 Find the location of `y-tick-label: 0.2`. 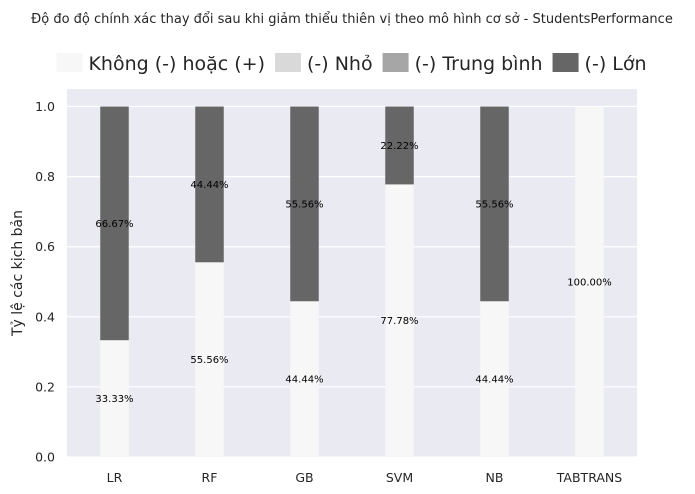

y-tick-label: 0.2 is located at coordinates (45, 386).